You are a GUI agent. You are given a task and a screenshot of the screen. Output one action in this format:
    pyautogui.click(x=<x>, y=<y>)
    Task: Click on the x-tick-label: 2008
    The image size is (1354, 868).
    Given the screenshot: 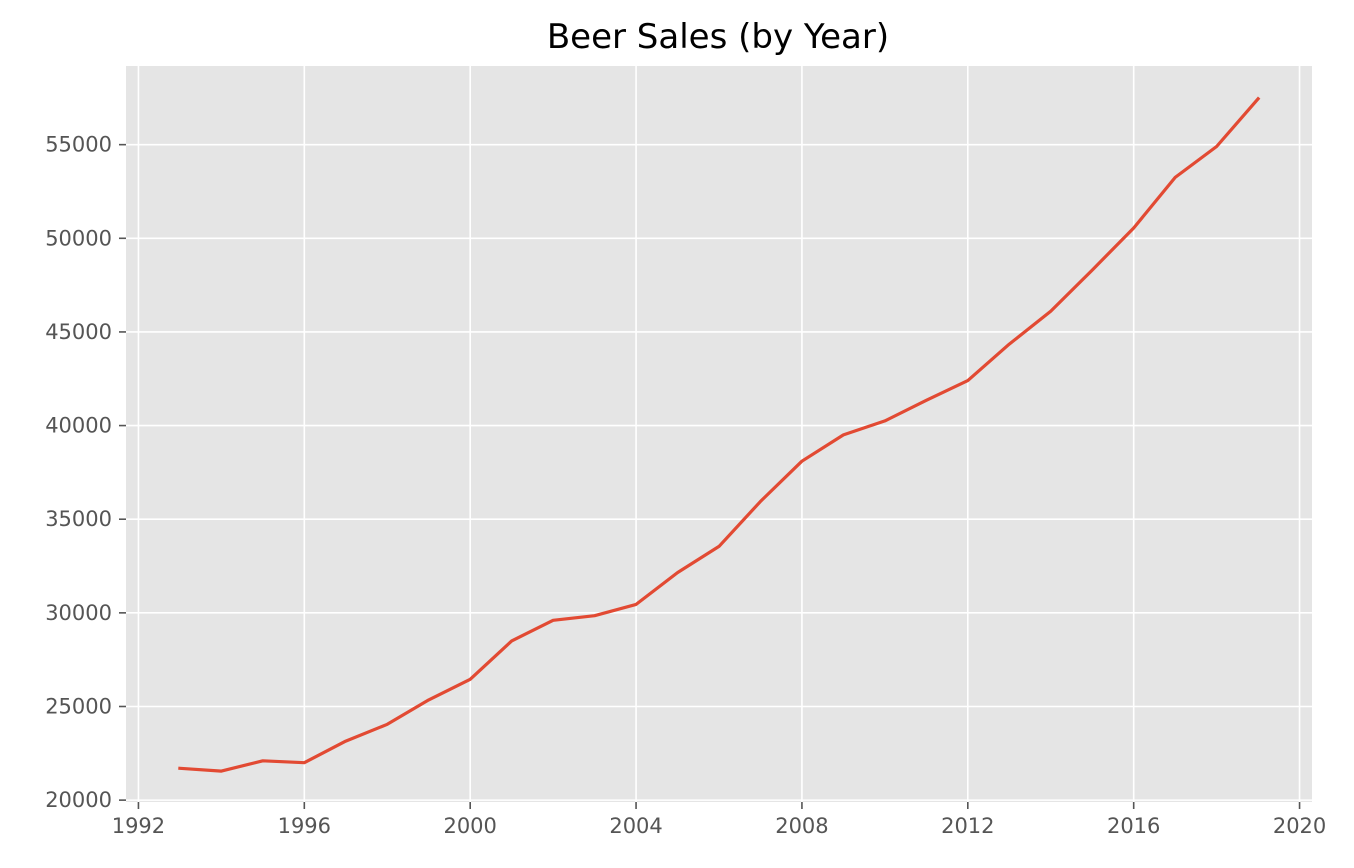 What is the action you would take?
    pyautogui.click(x=801, y=826)
    